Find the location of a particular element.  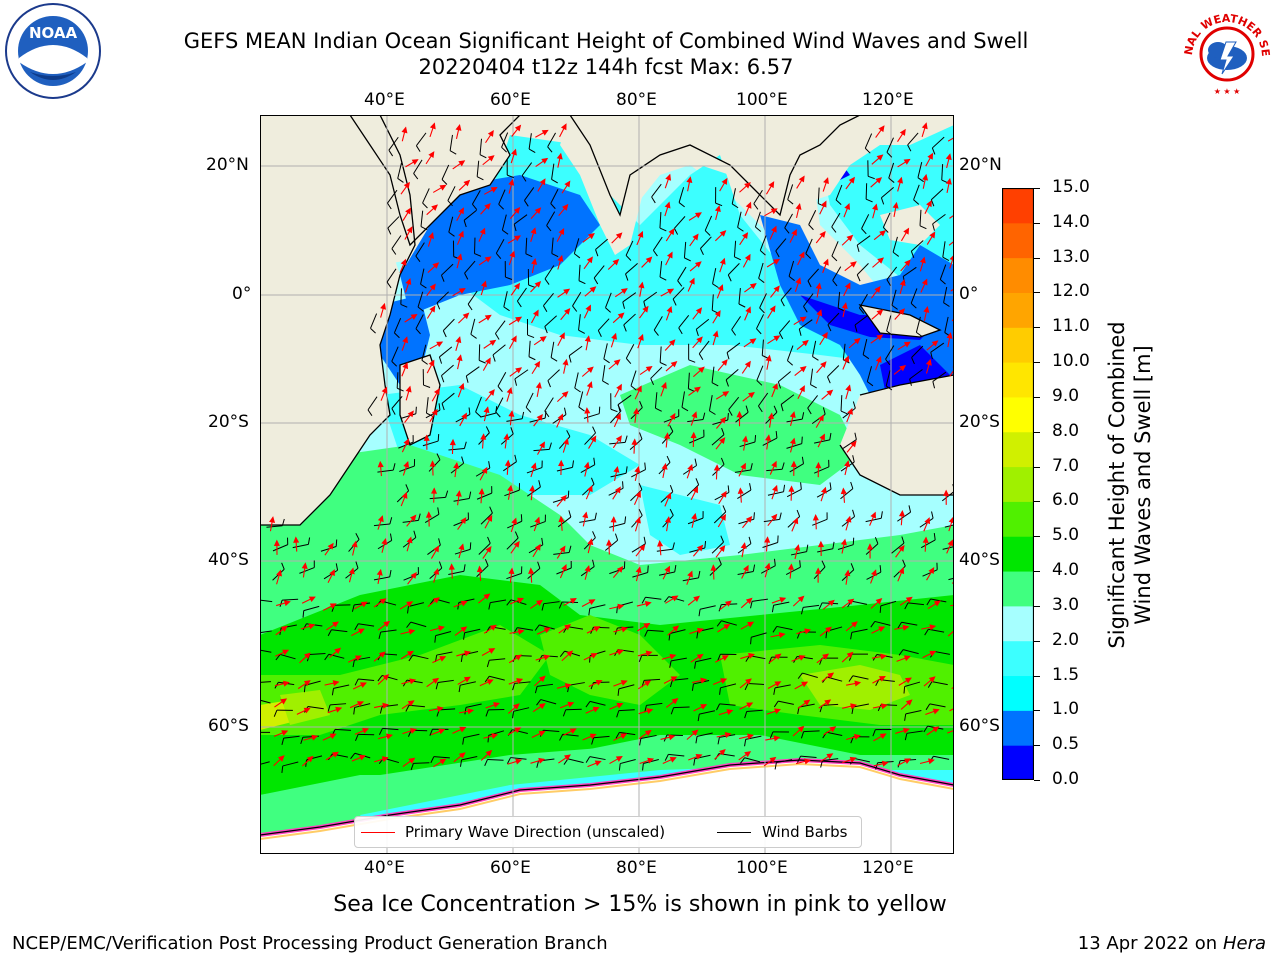

colorbar-tick: 3.0 is located at coordinates (1066, 604).